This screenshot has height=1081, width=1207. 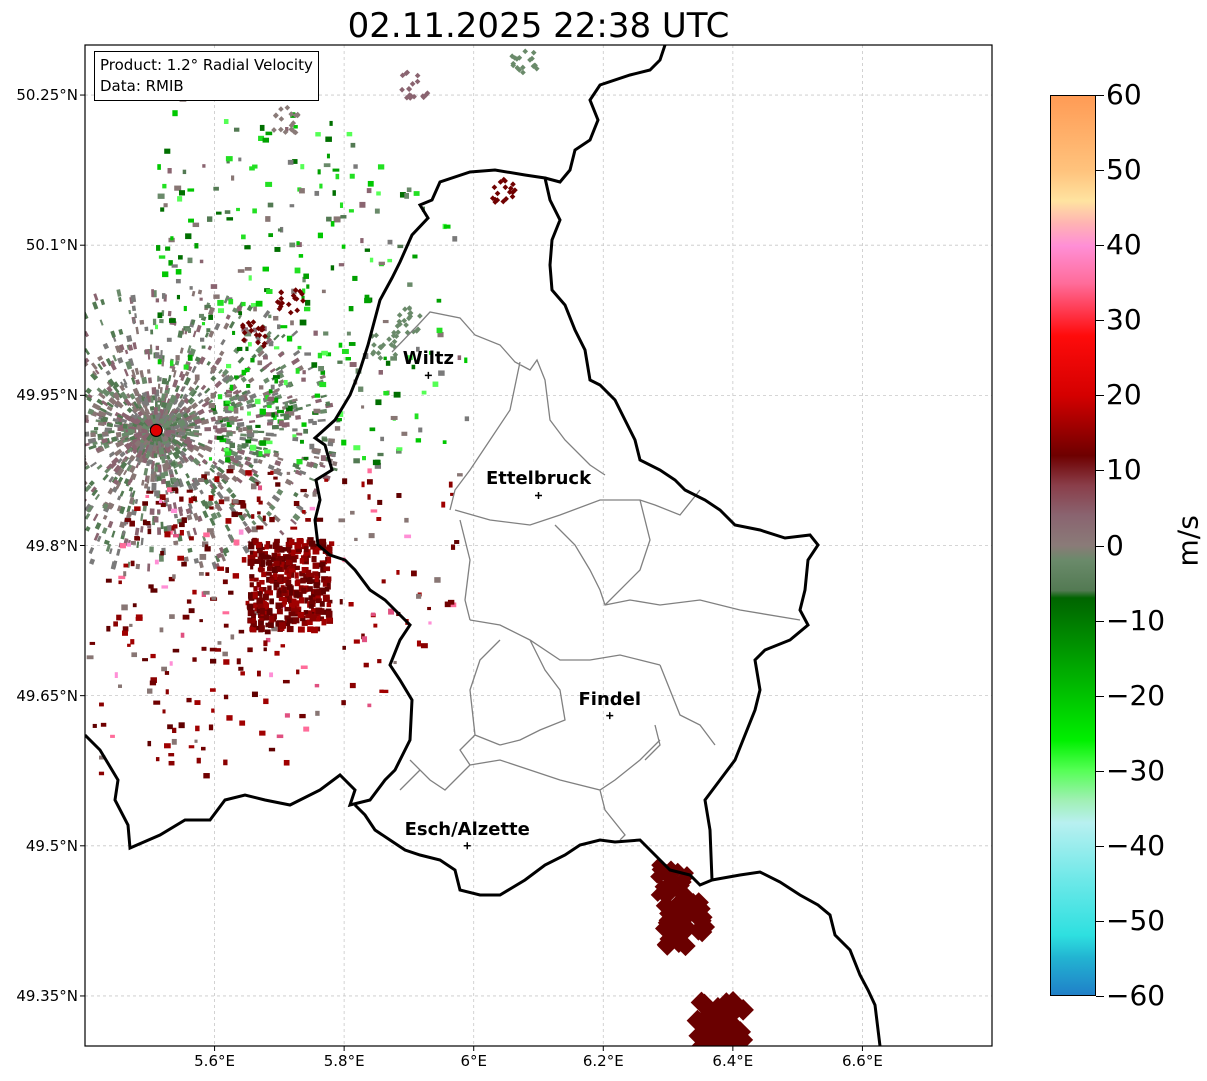 What do you see at coordinates (1100, 546) in the screenshot?
I see `colorbar-tick` at bounding box center [1100, 546].